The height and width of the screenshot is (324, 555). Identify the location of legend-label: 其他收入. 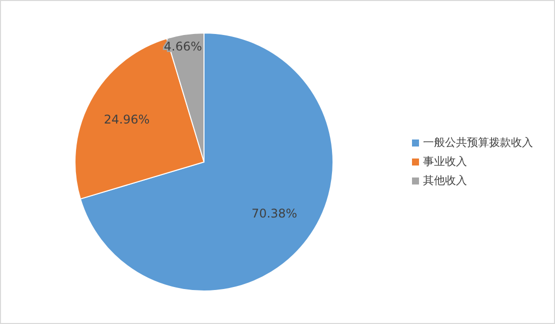
(445, 181).